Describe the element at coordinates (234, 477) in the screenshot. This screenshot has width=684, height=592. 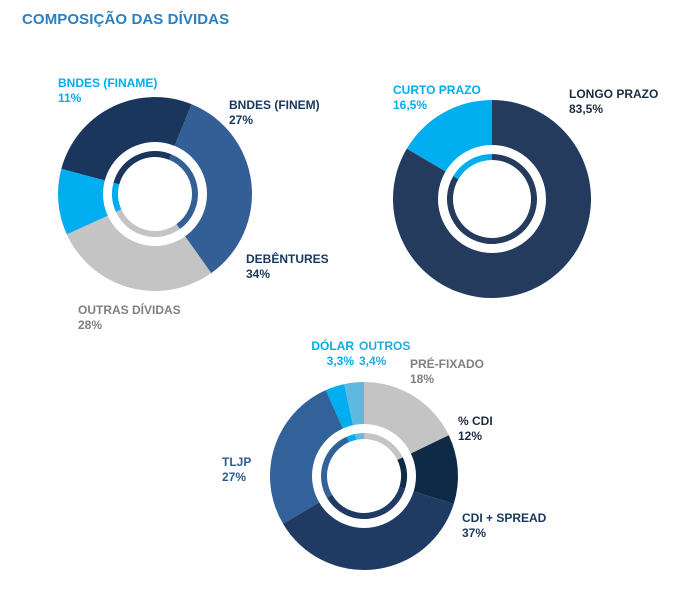
I see `label-tljp-value: 27%` at that location.